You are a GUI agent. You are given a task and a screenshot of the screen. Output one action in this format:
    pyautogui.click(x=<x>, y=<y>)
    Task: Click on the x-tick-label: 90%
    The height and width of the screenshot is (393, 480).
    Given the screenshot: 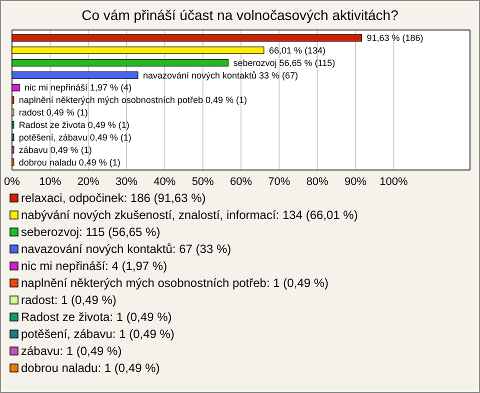 What is the action you would take?
    pyautogui.click(x=355, y=182)
    